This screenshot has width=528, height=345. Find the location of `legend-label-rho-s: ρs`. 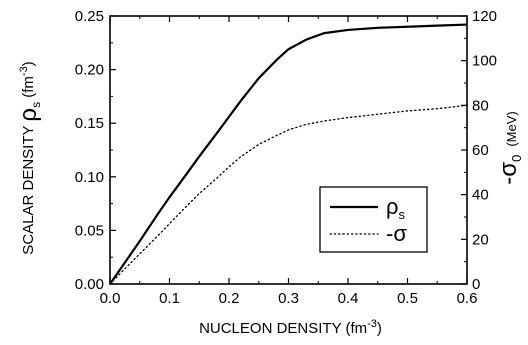

legend-label-rho-s: ρs is located at coordinates (396, 208).